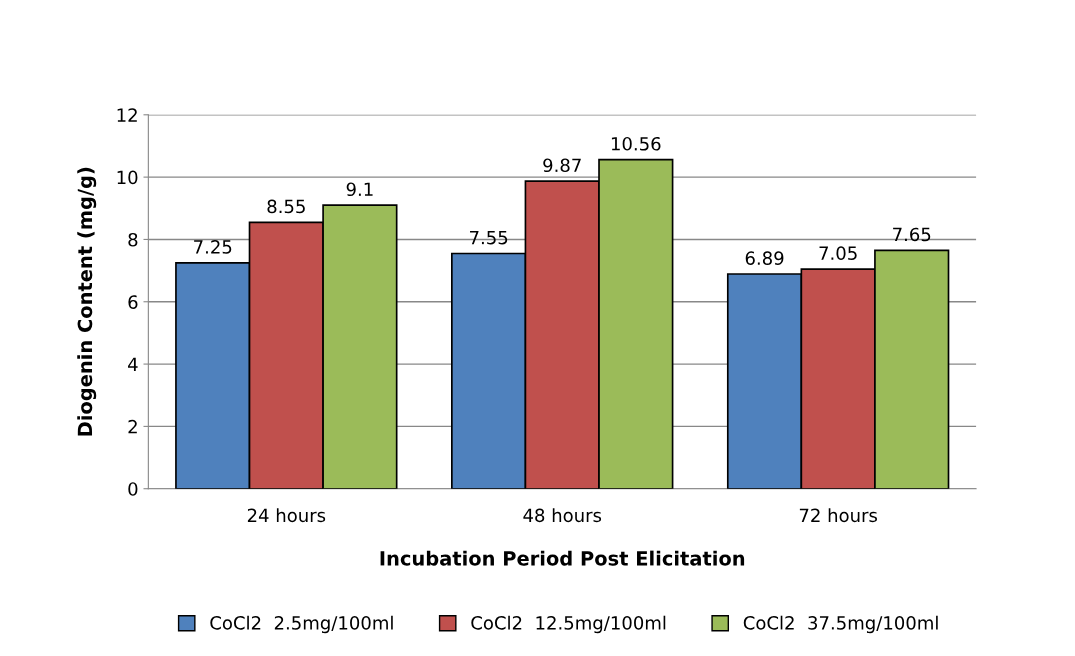  What do you see at coordinates (764, 258) in the screenshot?
I see `data-label: 6.89` at bounding box center [764, 258].